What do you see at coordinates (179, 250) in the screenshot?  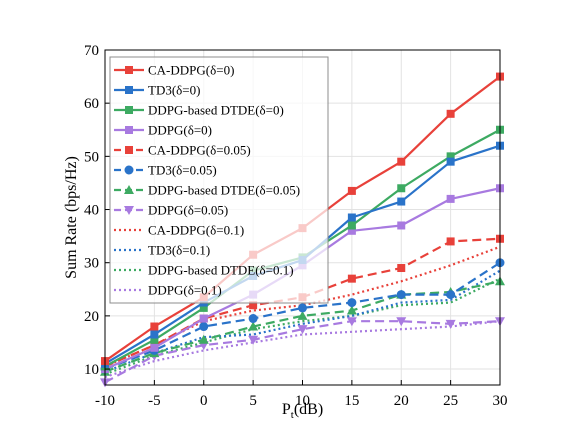 I see `legend-label: TD3(δ=0.1)` at bounding box center [179, 250].